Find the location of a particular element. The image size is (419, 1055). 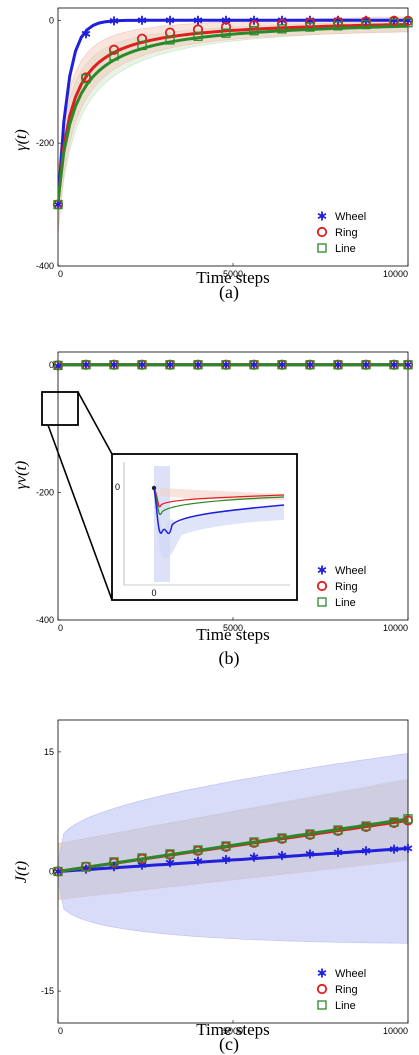

panel-caption: (c) is located at coordinates (229, 1044).